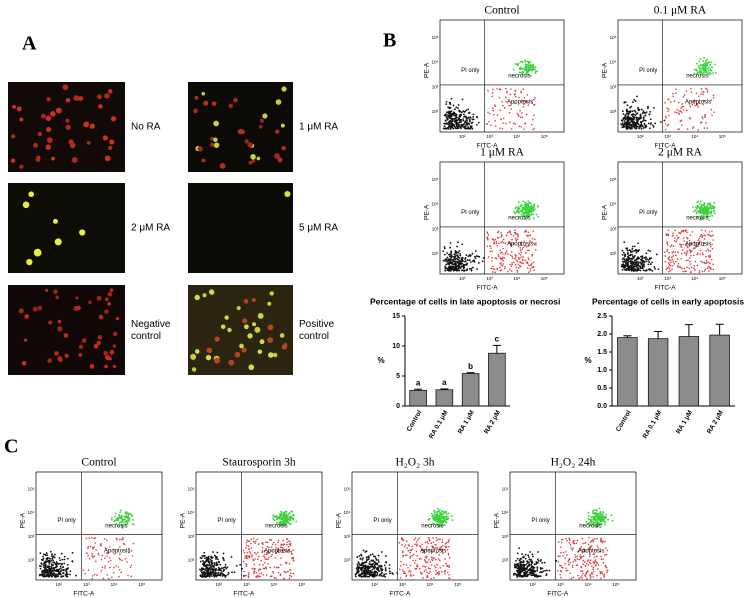 This screenshot has width=744, height=598. I want to click on y-tick-label: 1.5, so click(602, 352).